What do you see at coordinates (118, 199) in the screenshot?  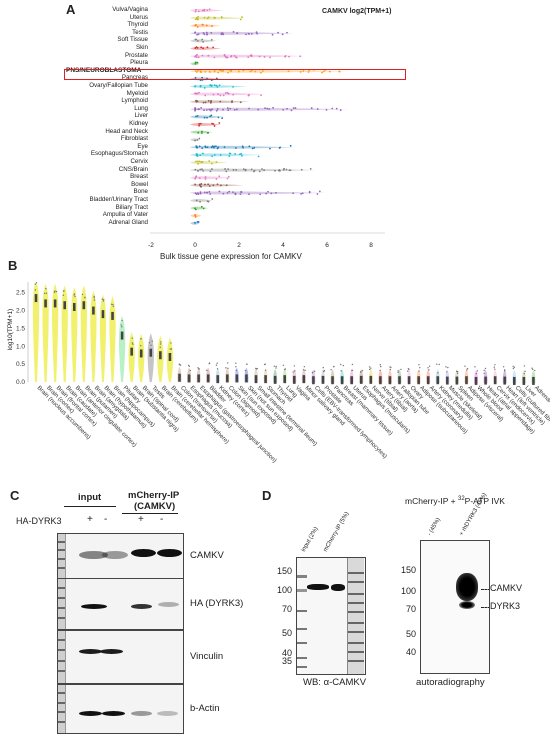 I see `lineage-label: Bladder/Urinary Tract` at bounding box center [118, 199].